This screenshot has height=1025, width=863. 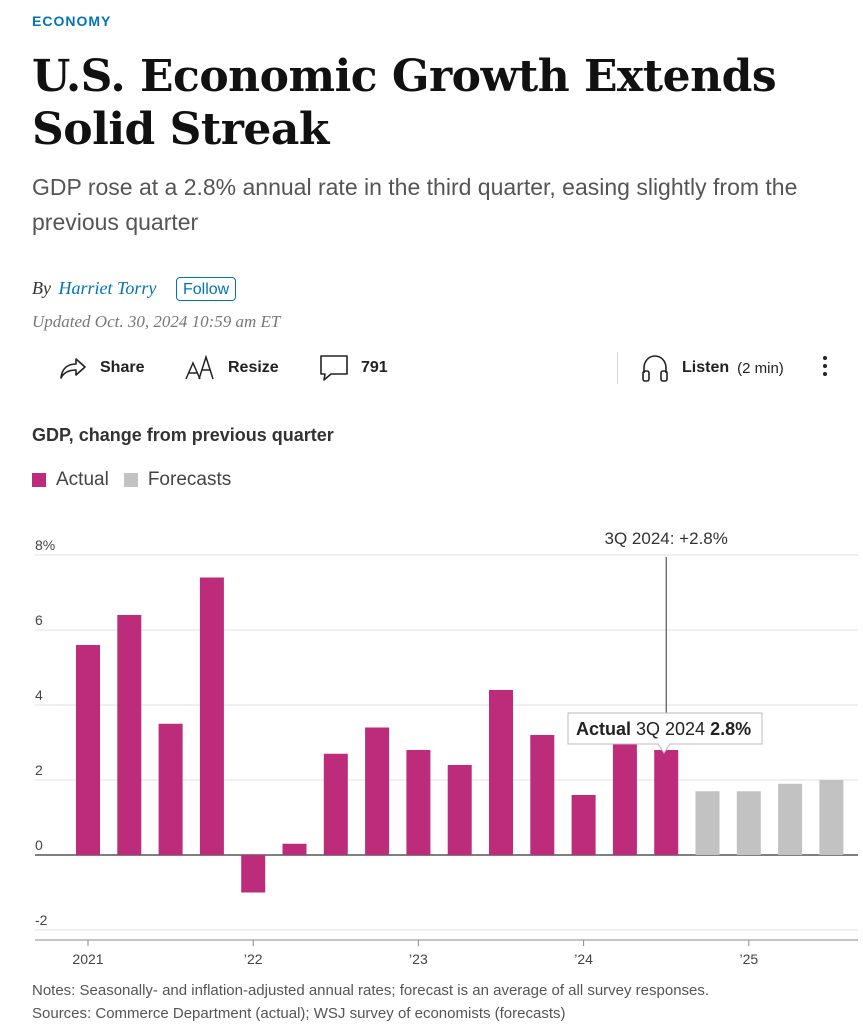 What do you see at coordinates (583, 958) in the screenshot?
I see `x-tick-label: ’24` at bounding box center [583, 958].